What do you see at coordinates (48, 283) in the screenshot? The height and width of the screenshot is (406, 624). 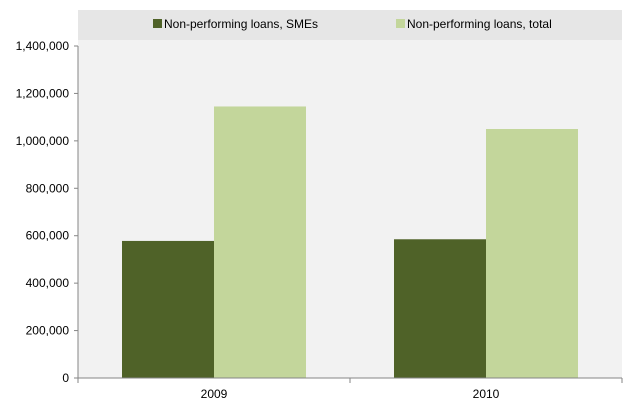 I see `y-tick-label: 400,000` at bounding box center [48, 283].